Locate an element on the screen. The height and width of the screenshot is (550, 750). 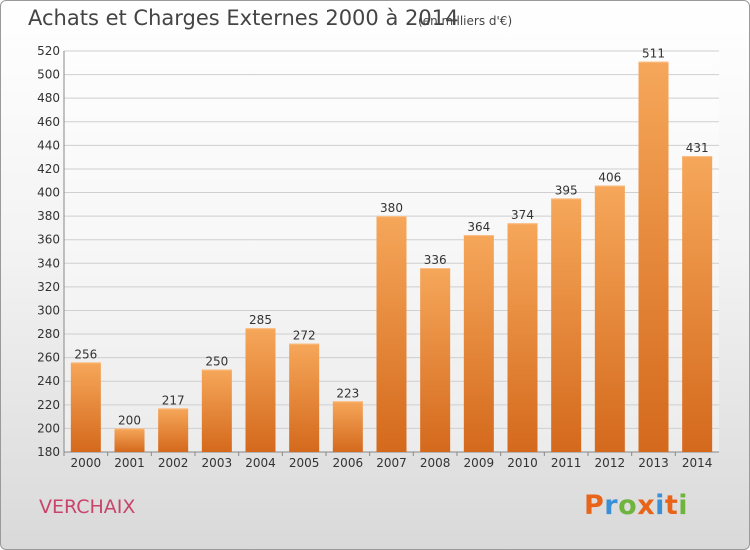
y-tick-label: 220 is located at coordinates (48, 405).